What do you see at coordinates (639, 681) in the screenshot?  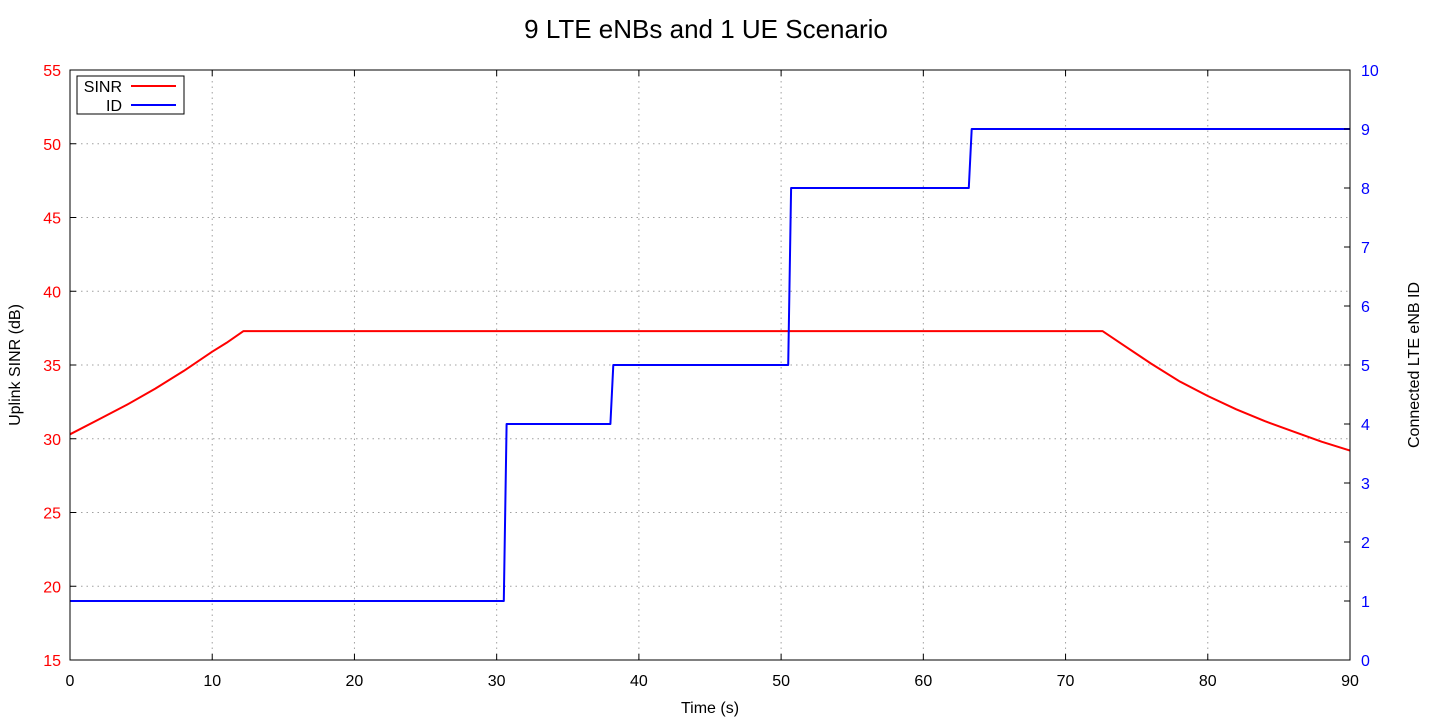 I see `x-tick-label-4: 40` at bounding box center [639, 681].